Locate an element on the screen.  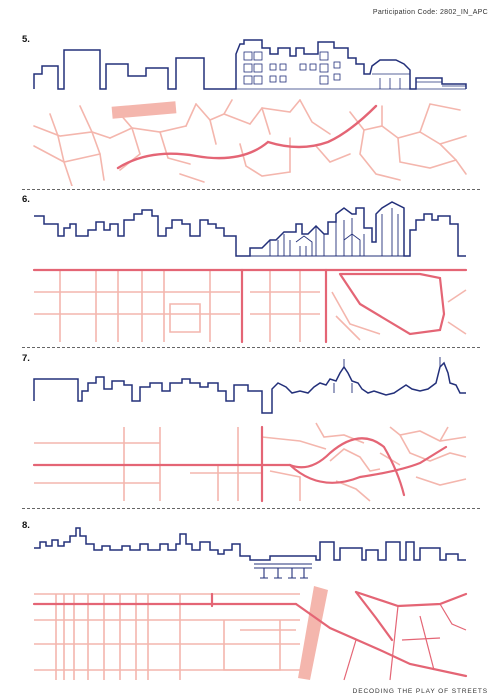
skyline-5-details is located at coordinates (351, 70).